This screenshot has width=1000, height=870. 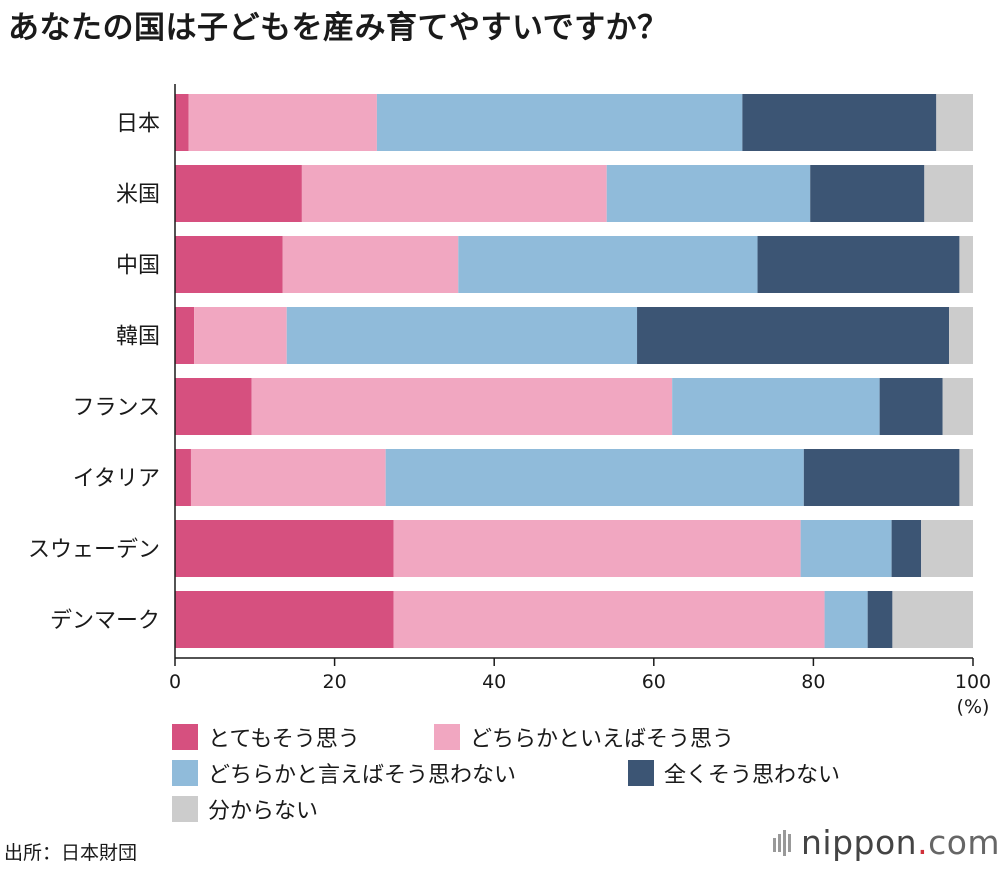 I want to click on logo-text: nippon.com, so click(x=900, y=842).